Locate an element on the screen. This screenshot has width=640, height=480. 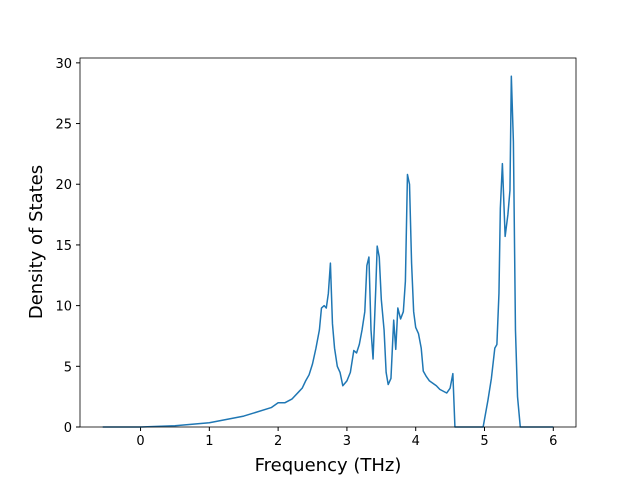
x-tick-label: 2 is located at coordinates (278, 441).